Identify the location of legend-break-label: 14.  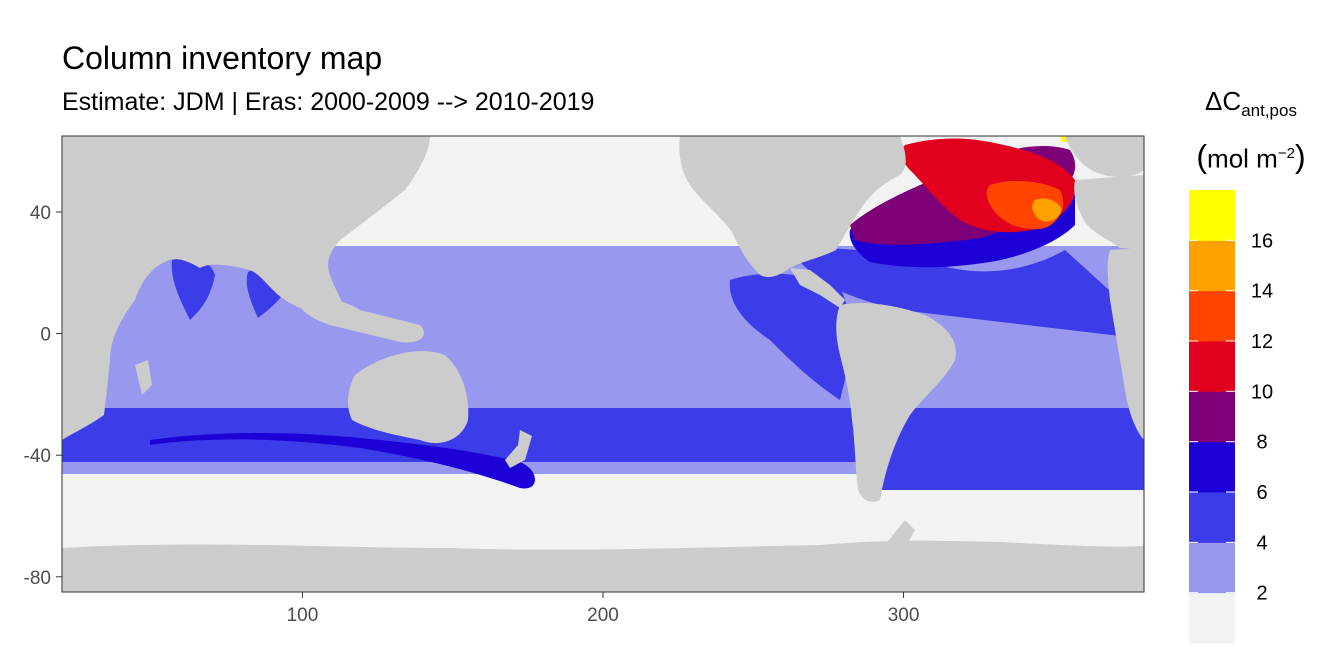
(1262, 292).